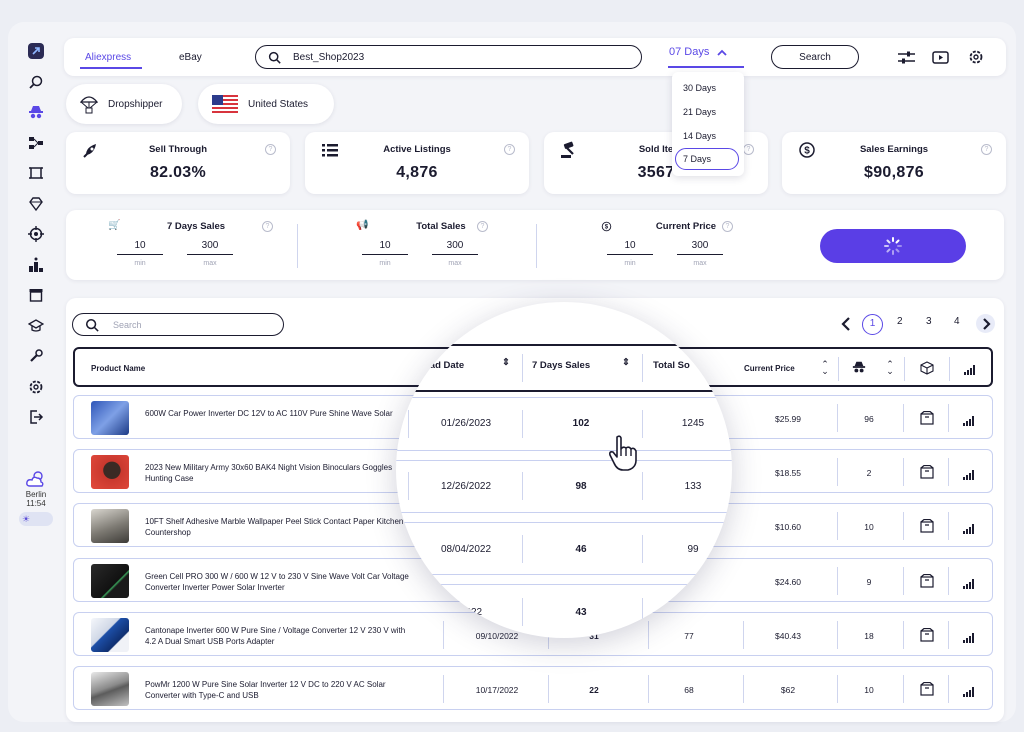 This screenshot has height=732, width=1024. What do you see at coordinates (700, 112) in the screenshot?
I see `option-21-days: 21 Days` at bounding box center [700, 112].